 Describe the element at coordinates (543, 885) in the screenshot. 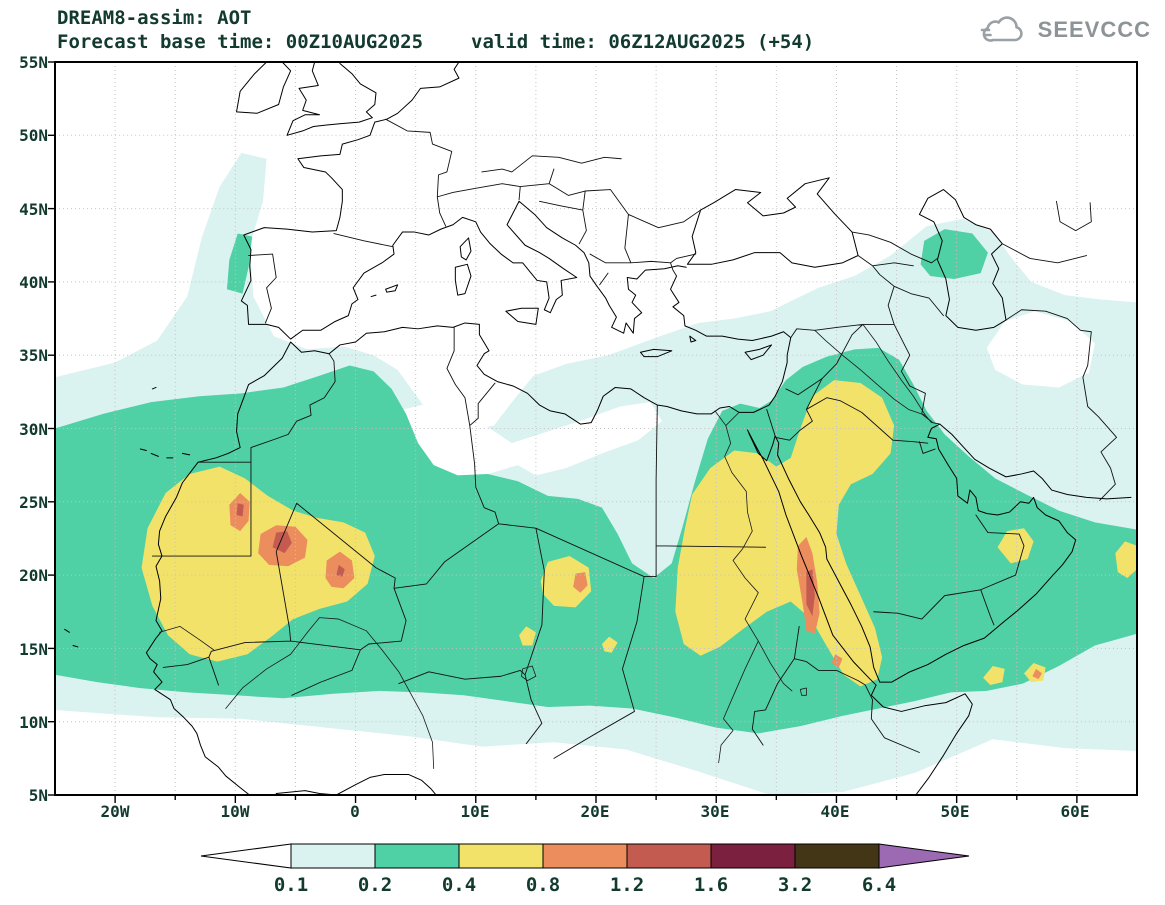

I see `colorbar-label: 0.8` at that location.